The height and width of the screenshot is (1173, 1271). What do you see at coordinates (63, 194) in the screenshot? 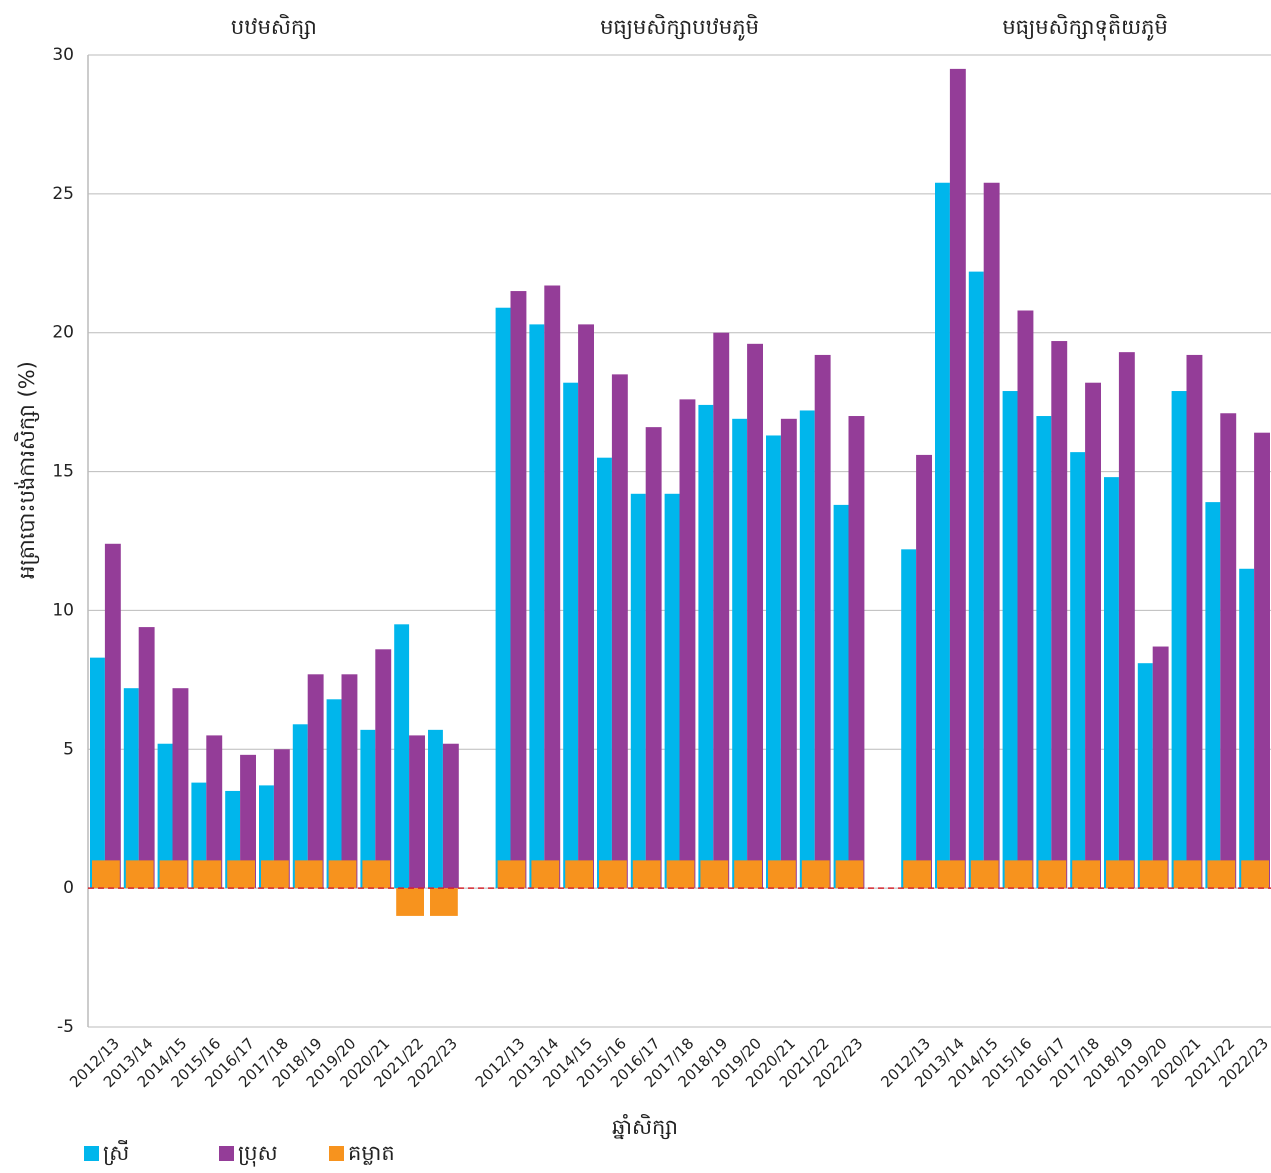
I see `y-tick-label: 25` at bounding box center [63, 194].